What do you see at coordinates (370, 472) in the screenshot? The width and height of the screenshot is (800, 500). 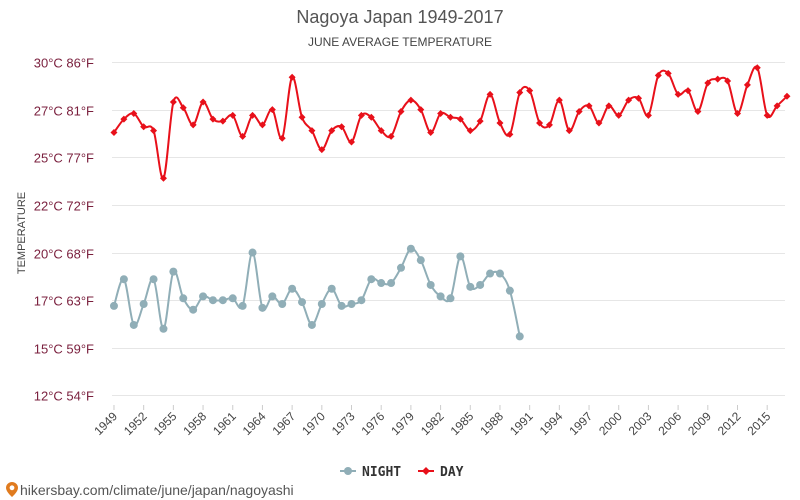 I see `legend-item-night: NIGHT` at bounding box center [370, 472].